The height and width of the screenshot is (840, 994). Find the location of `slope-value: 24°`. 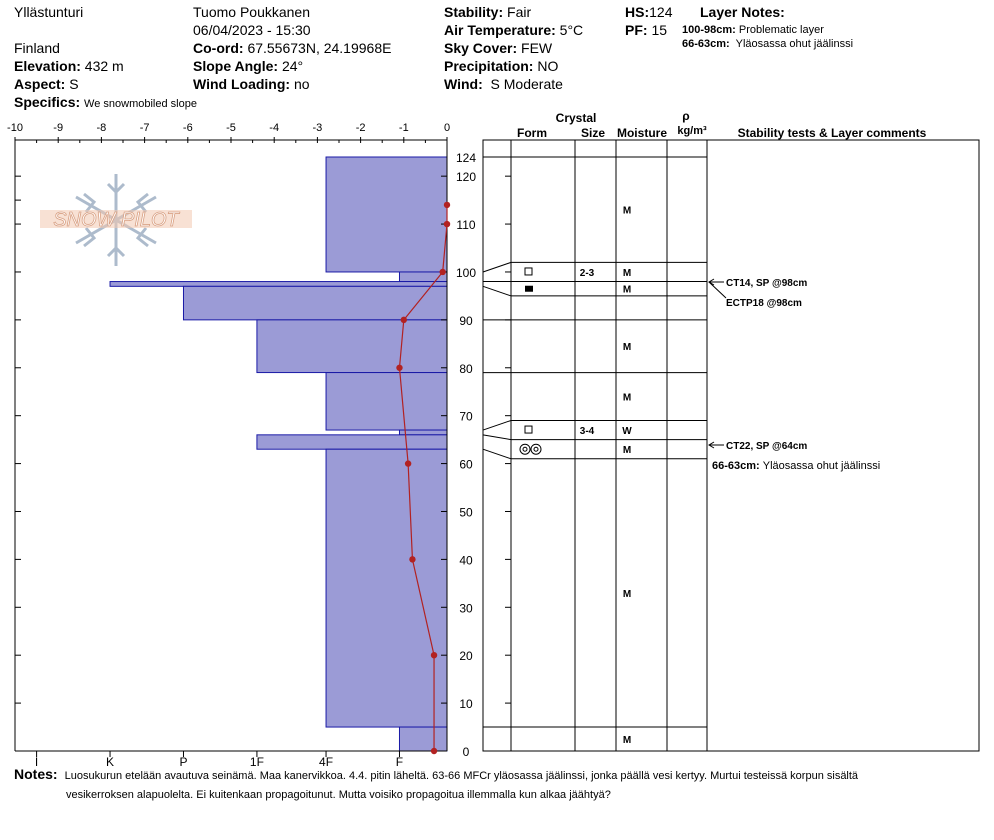

slope-value: 24° is located at coordinates (292, 66).